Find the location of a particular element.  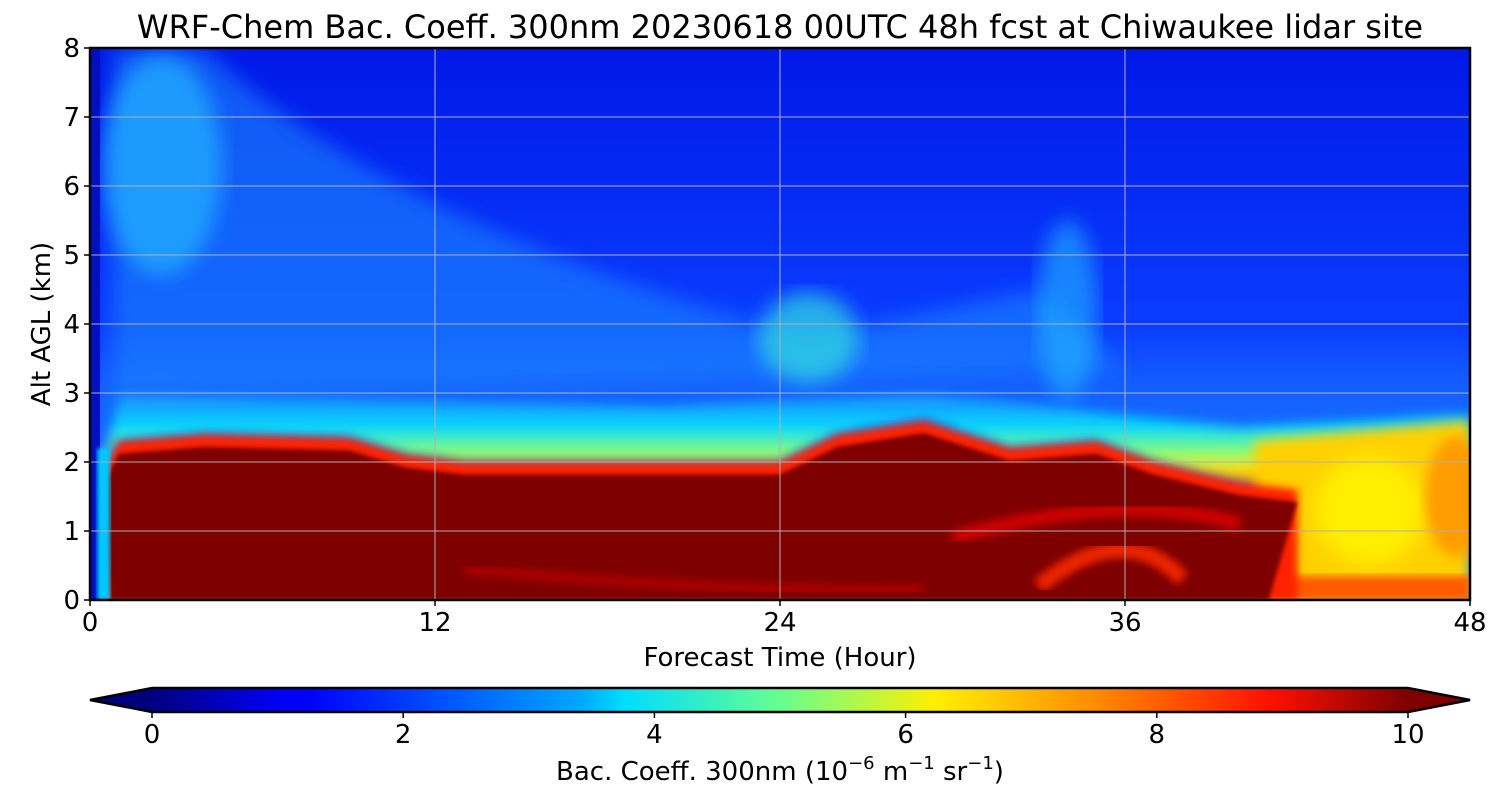

orange-core is located at coordinates (1447, 496).